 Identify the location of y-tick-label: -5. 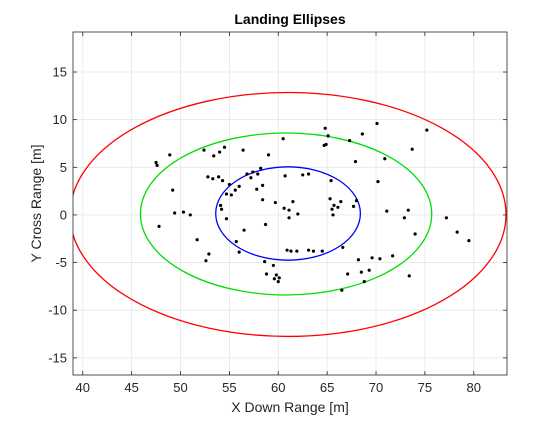
(61, 262).